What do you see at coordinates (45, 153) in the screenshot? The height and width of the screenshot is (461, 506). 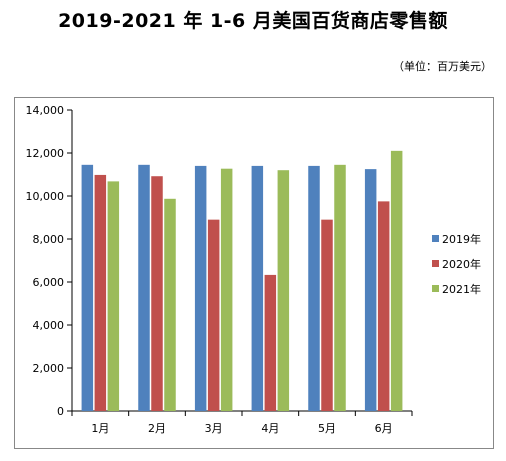 I see `y-tick-label: 12,000` at bounding box center [45, 153].